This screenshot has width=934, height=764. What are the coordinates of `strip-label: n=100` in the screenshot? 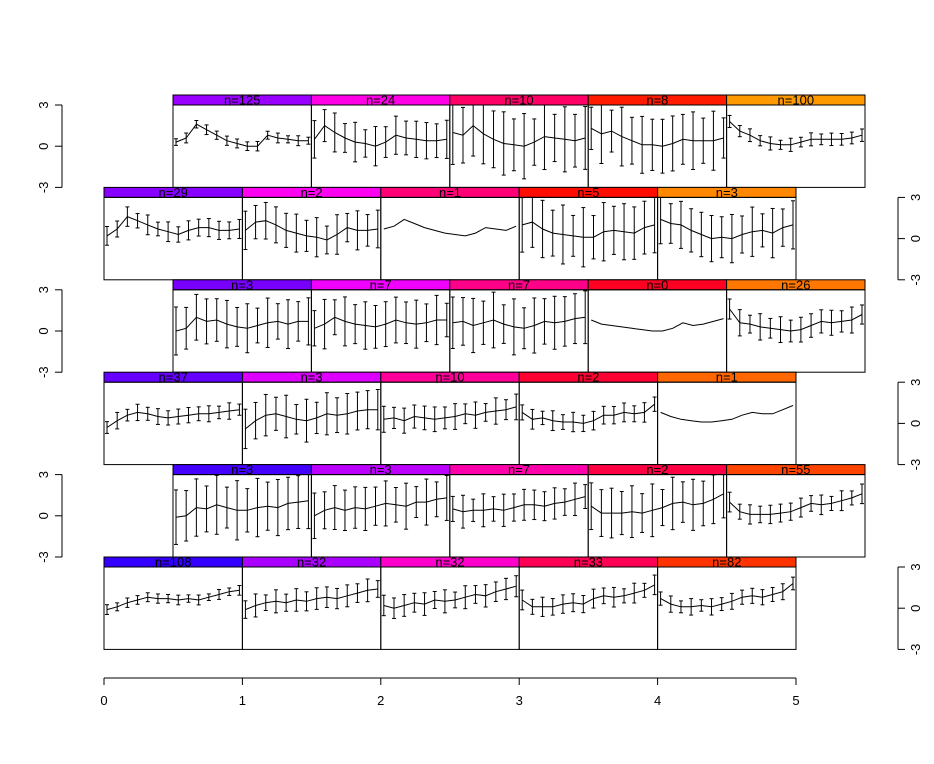 It's located at (796, 100).